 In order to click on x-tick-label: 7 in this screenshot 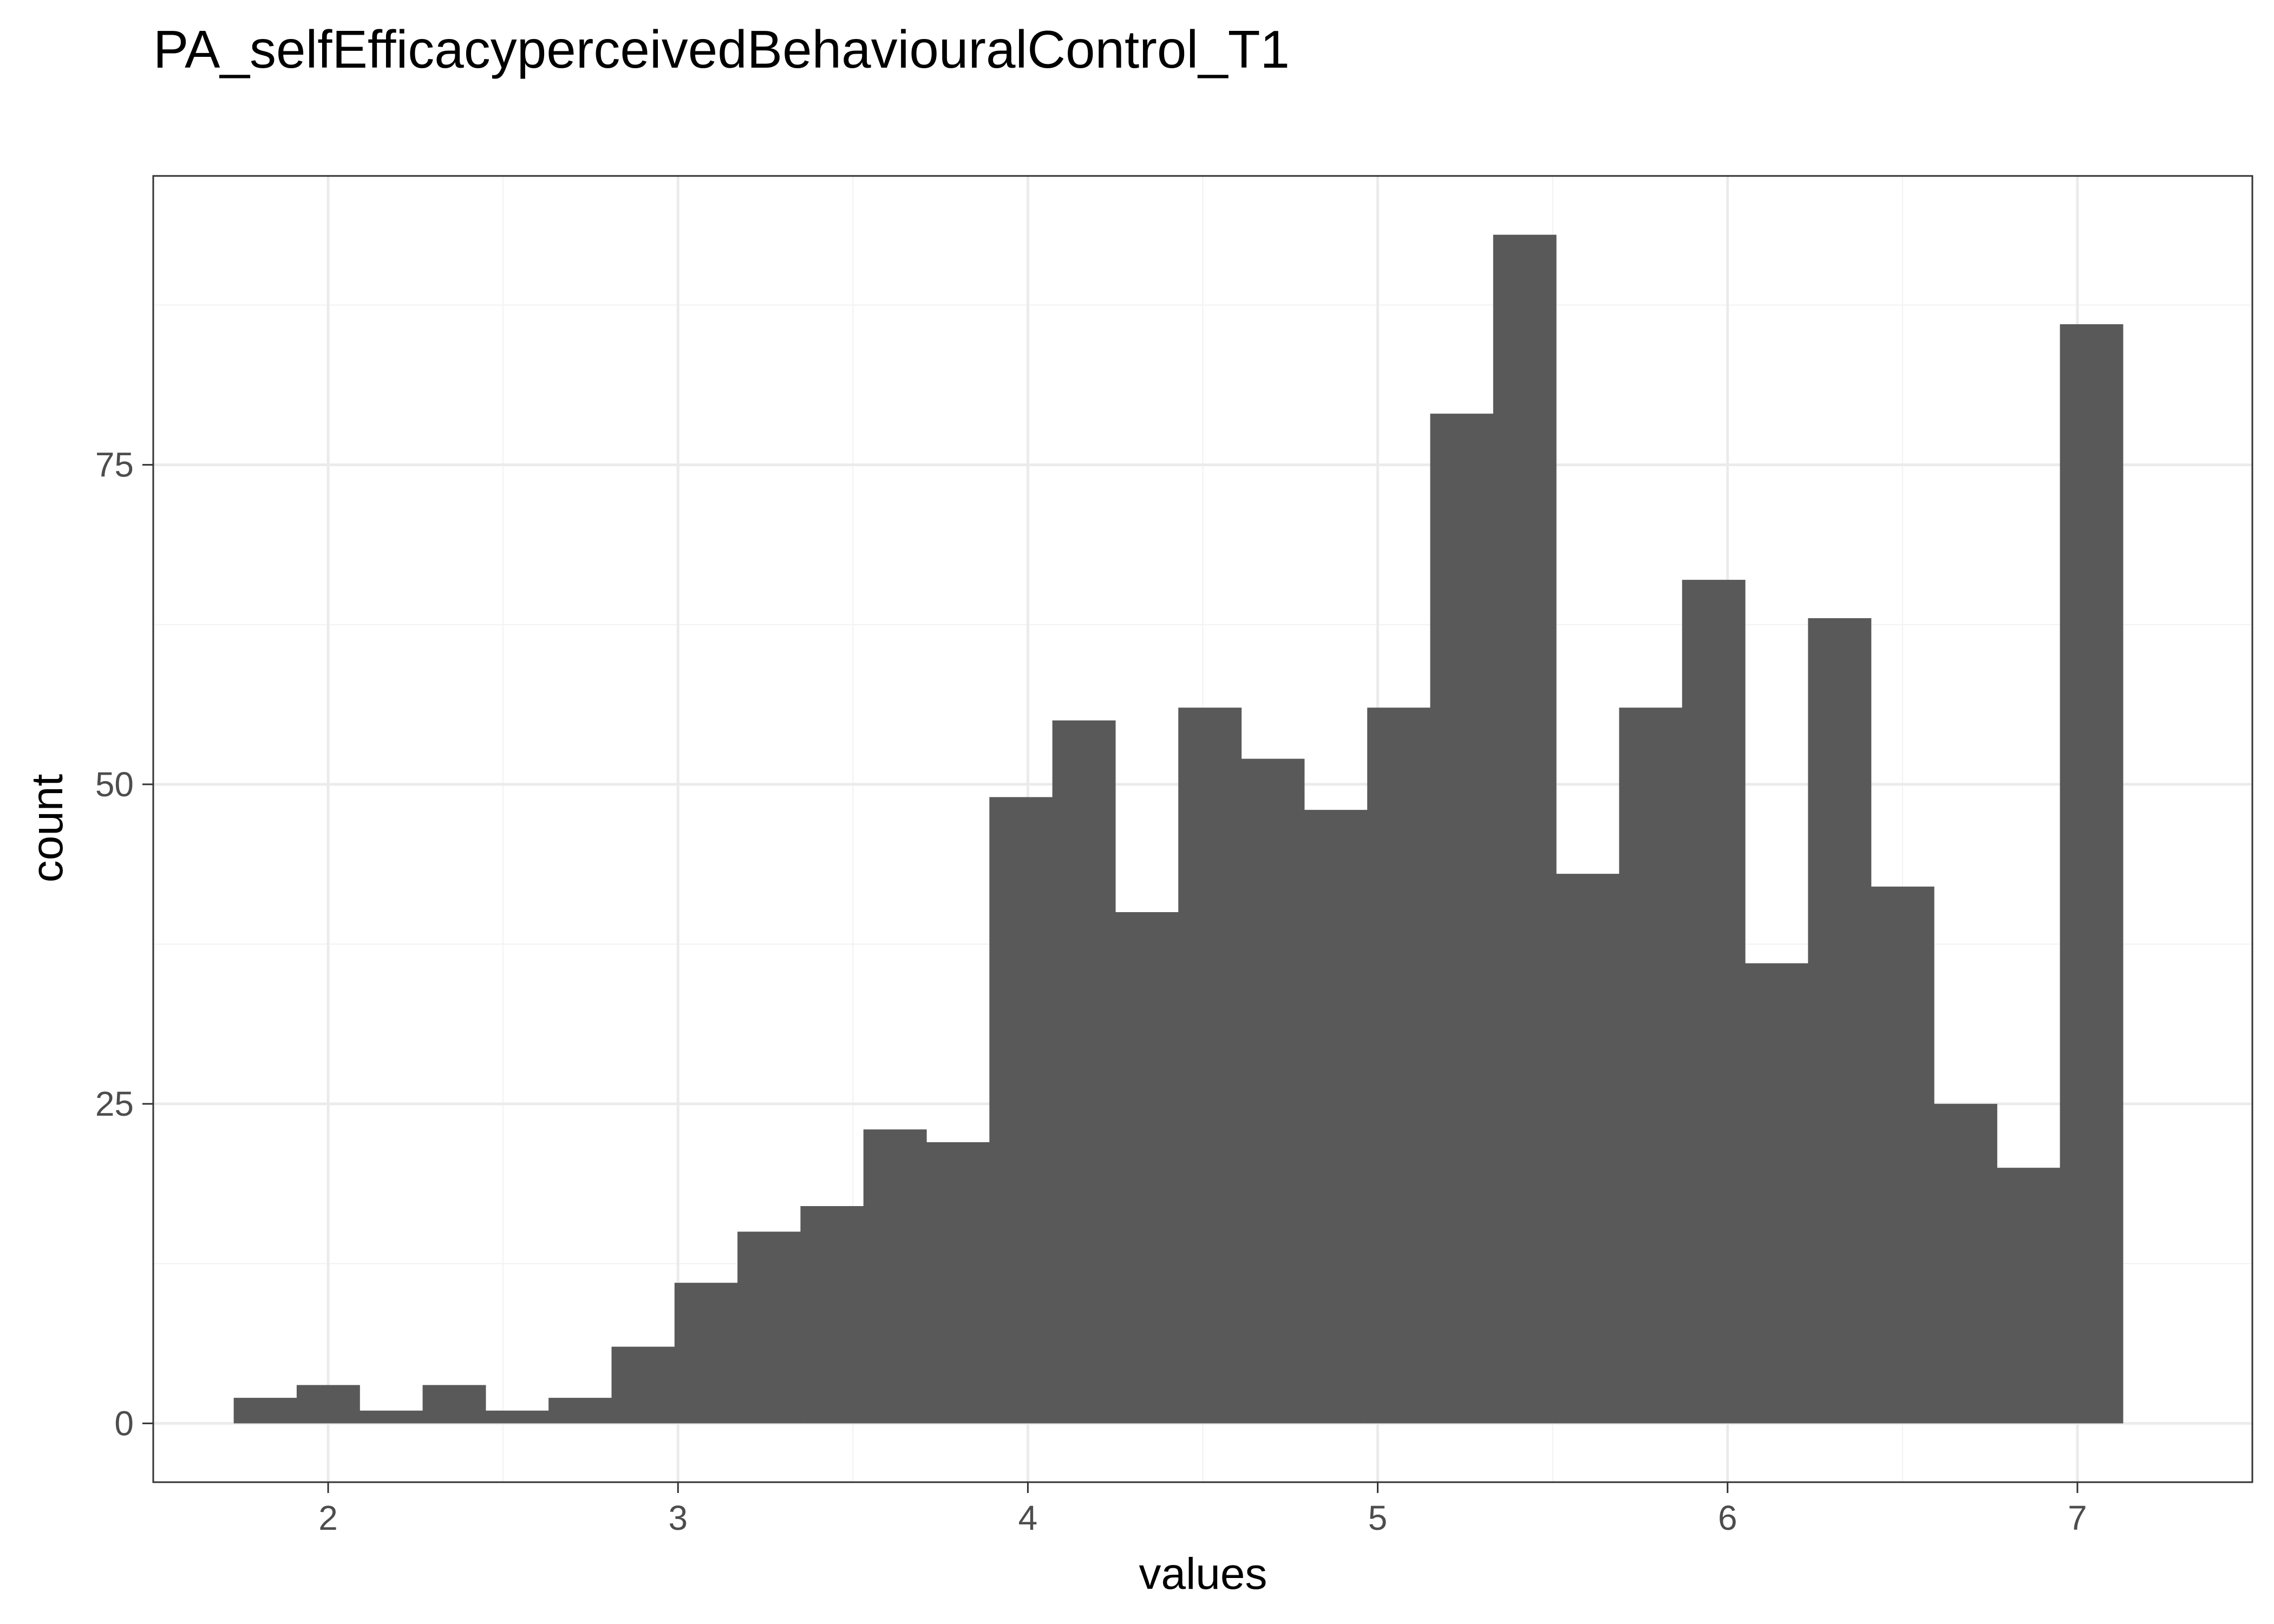, I will do `click(2078, 1518)`.